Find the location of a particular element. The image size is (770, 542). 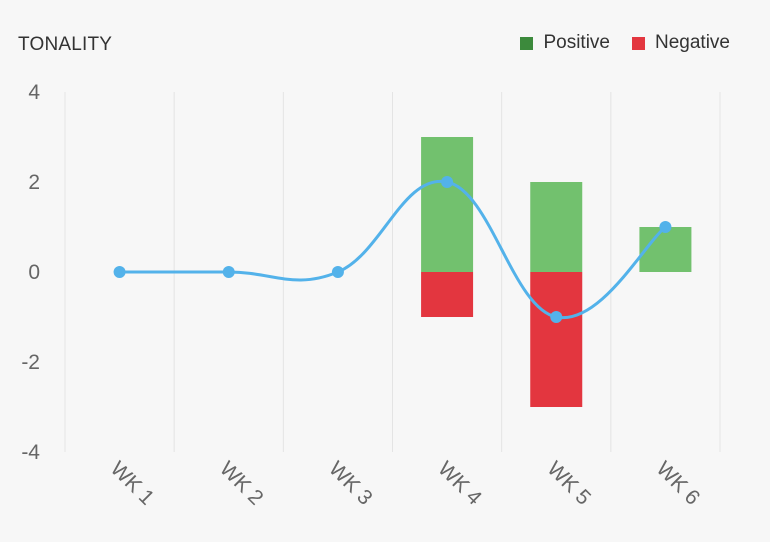

legend-swatch-positive is located at coordinates (527, 43).